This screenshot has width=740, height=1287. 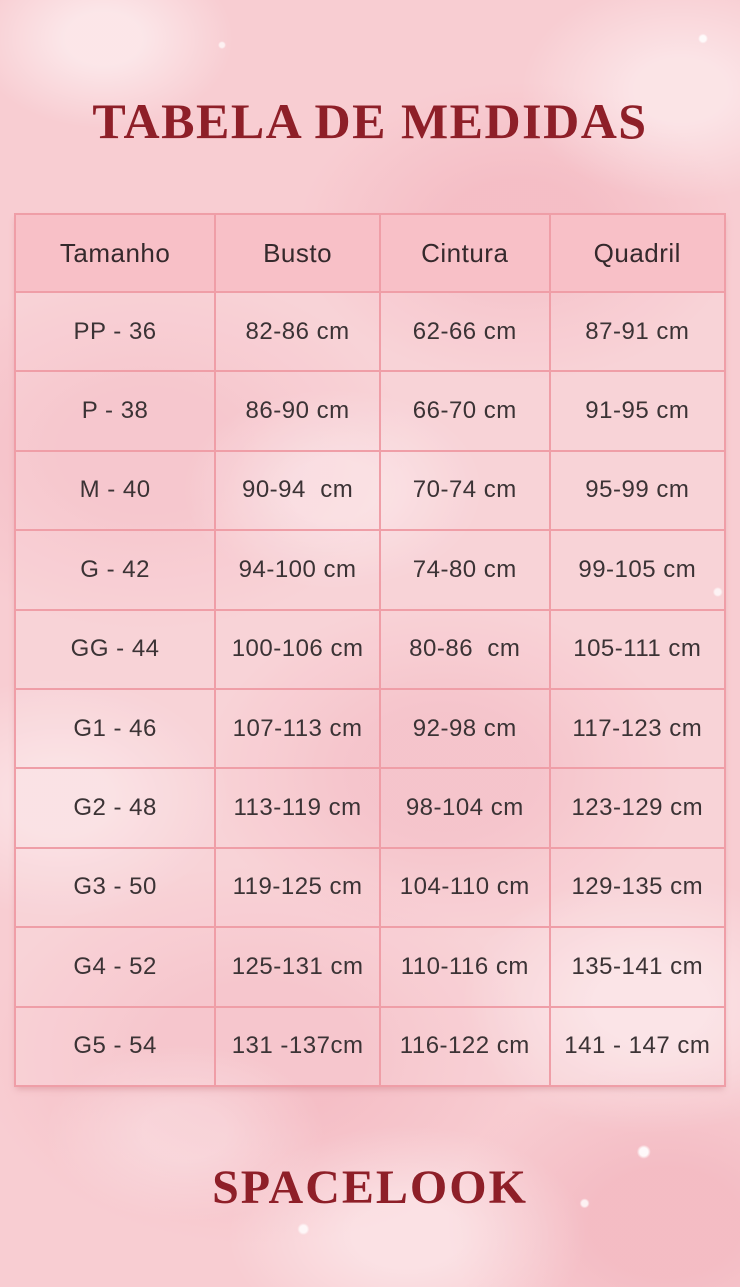 What do you see at coordinates (297, 728) in the screenshot?
I see `size-cell: 107-113 cm` at bounding box center [297, 728].